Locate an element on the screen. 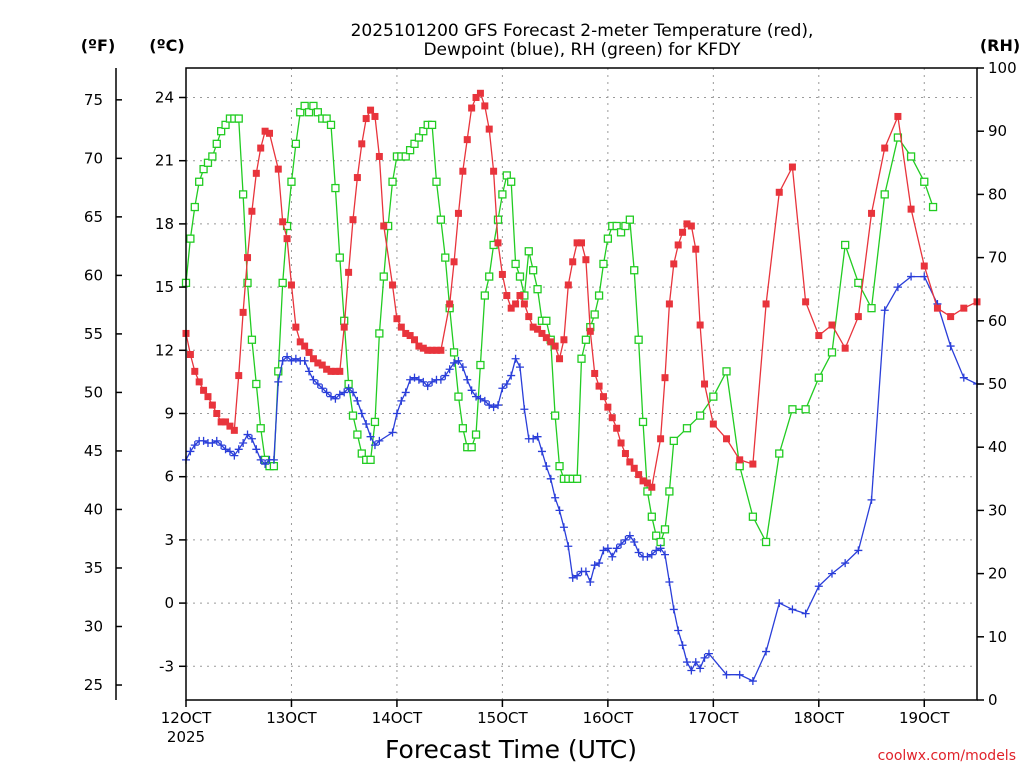 The width and height of the screenshot is (1024, 768). c-tick-label: 21 is located at coordinates (164, 161).